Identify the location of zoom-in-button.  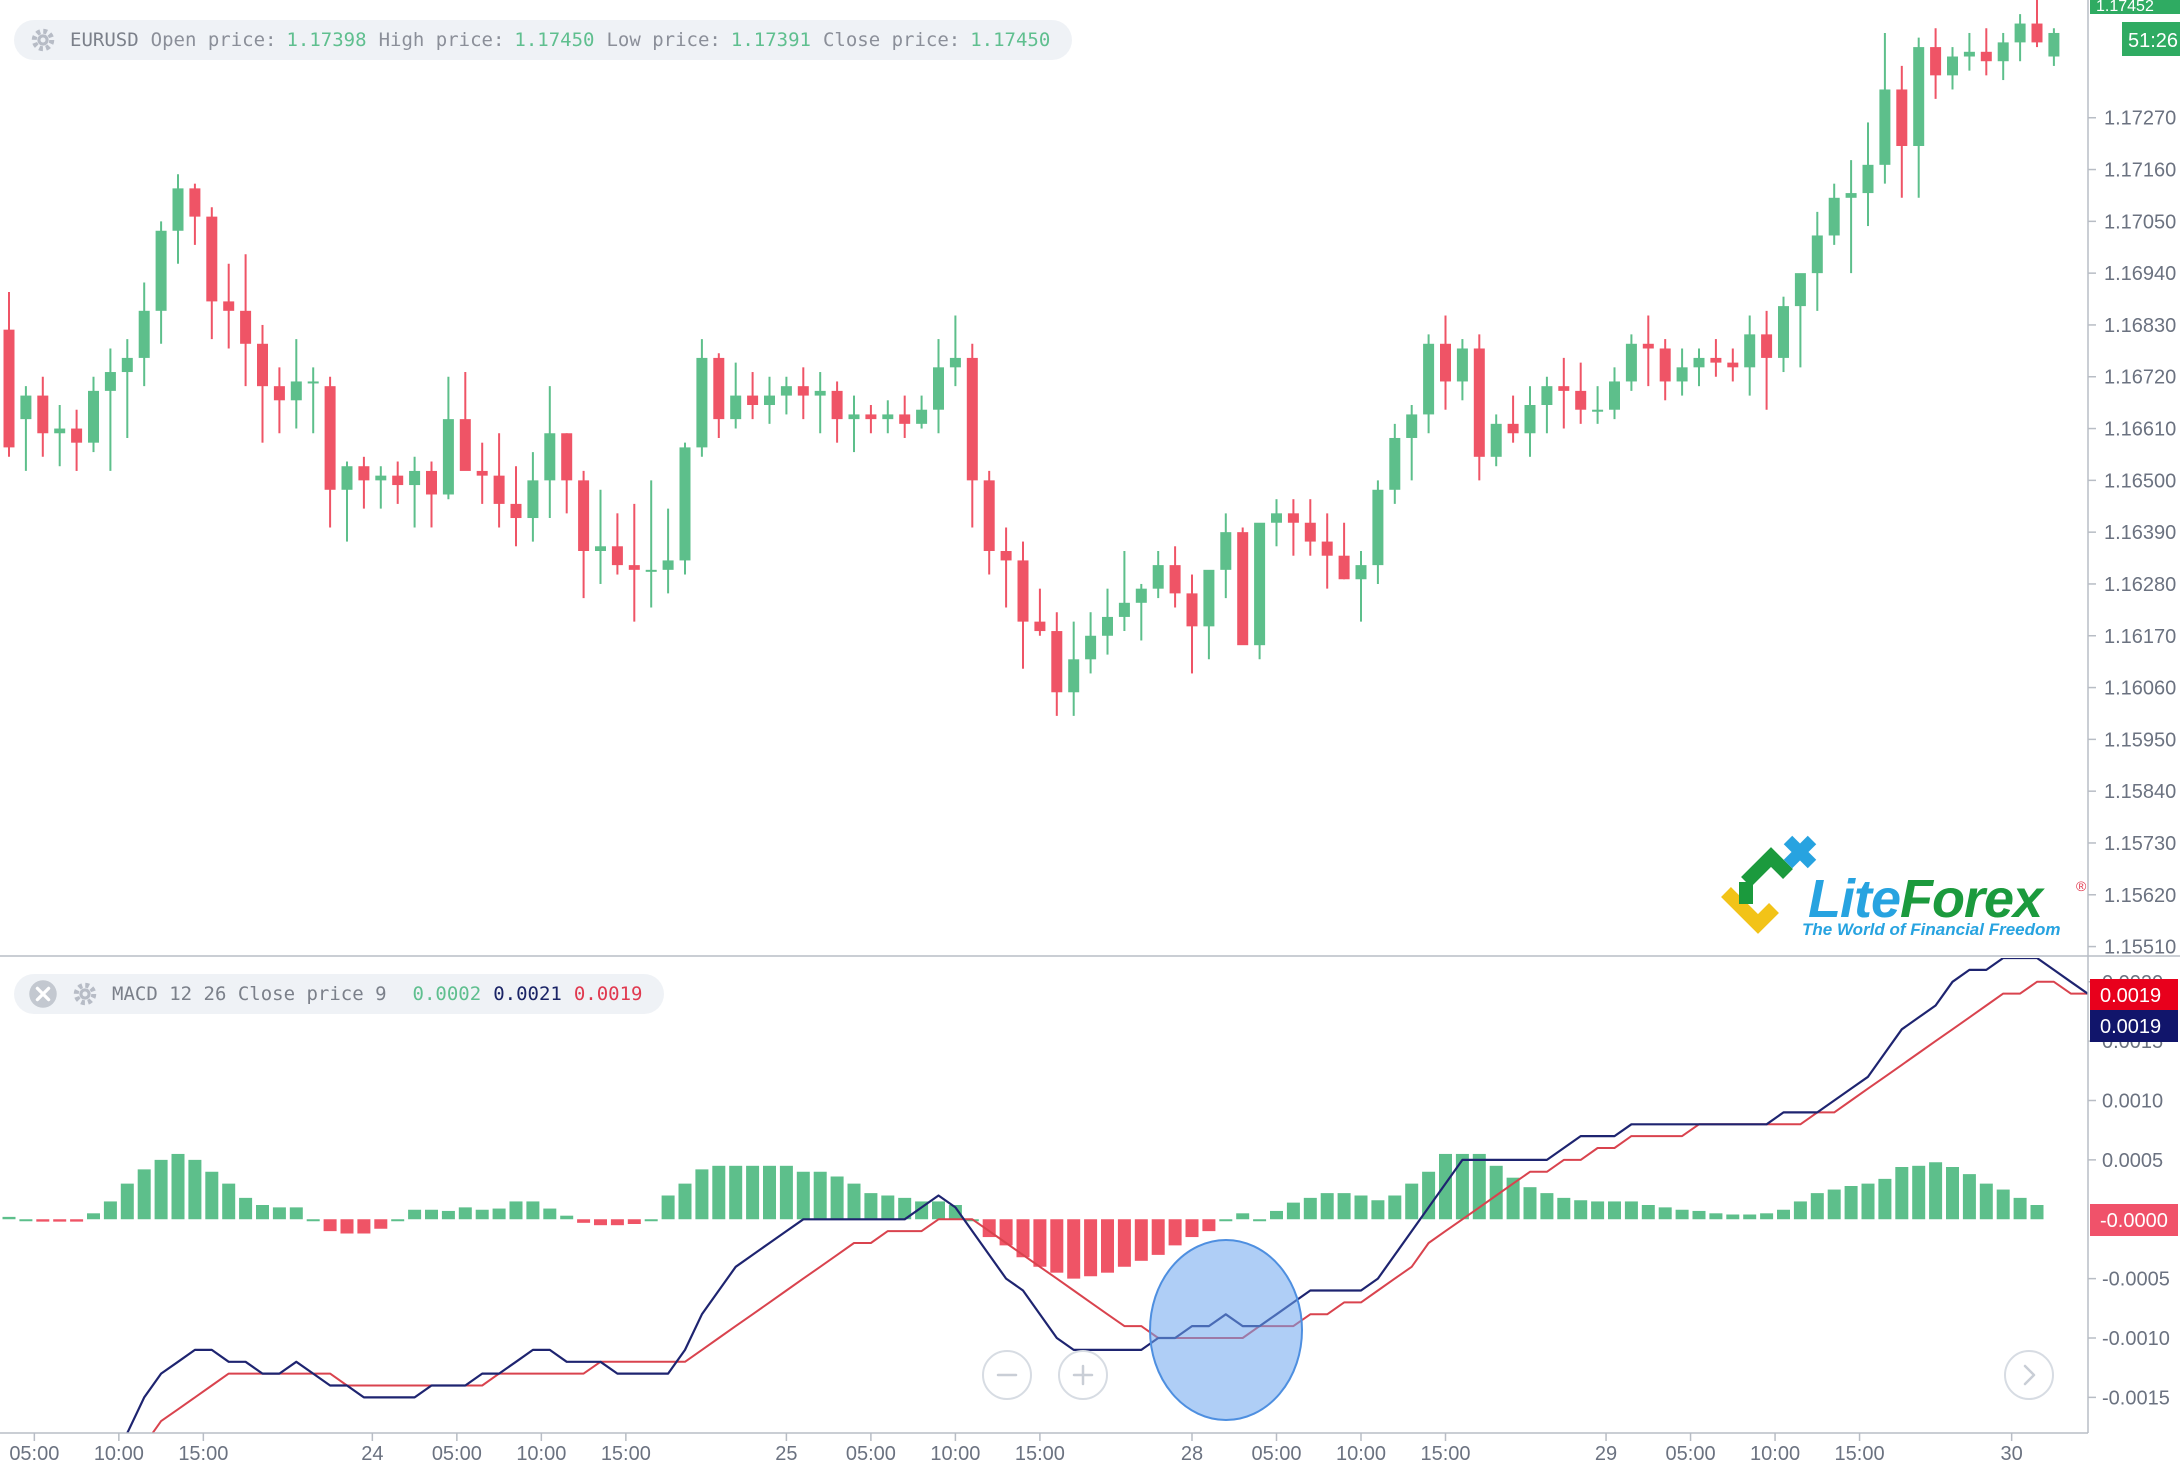
(1083, 1375).